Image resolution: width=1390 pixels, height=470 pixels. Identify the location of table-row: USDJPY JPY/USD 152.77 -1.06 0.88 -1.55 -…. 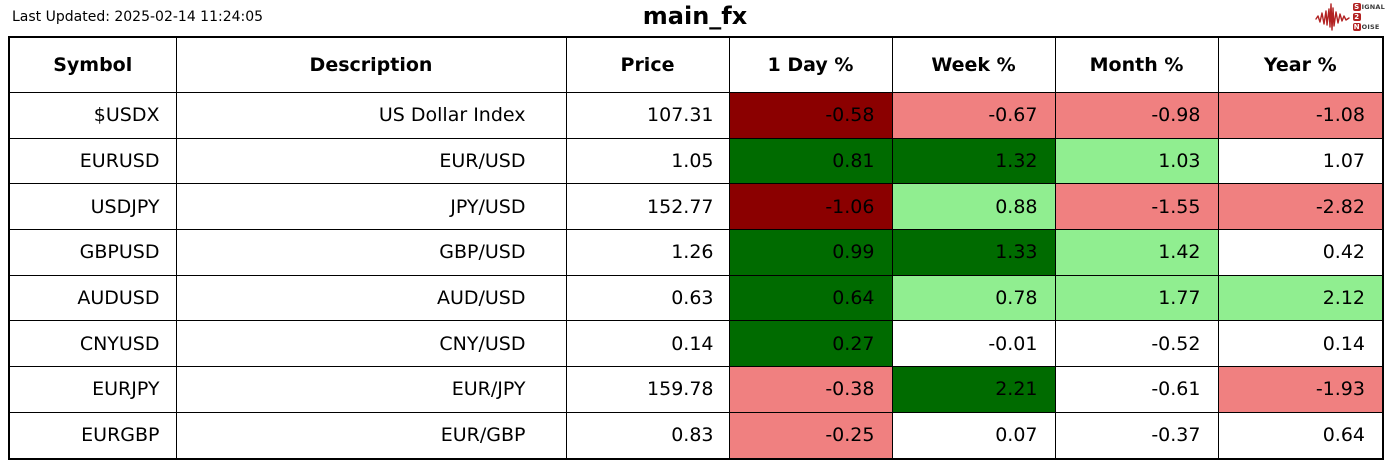
(696, 207).